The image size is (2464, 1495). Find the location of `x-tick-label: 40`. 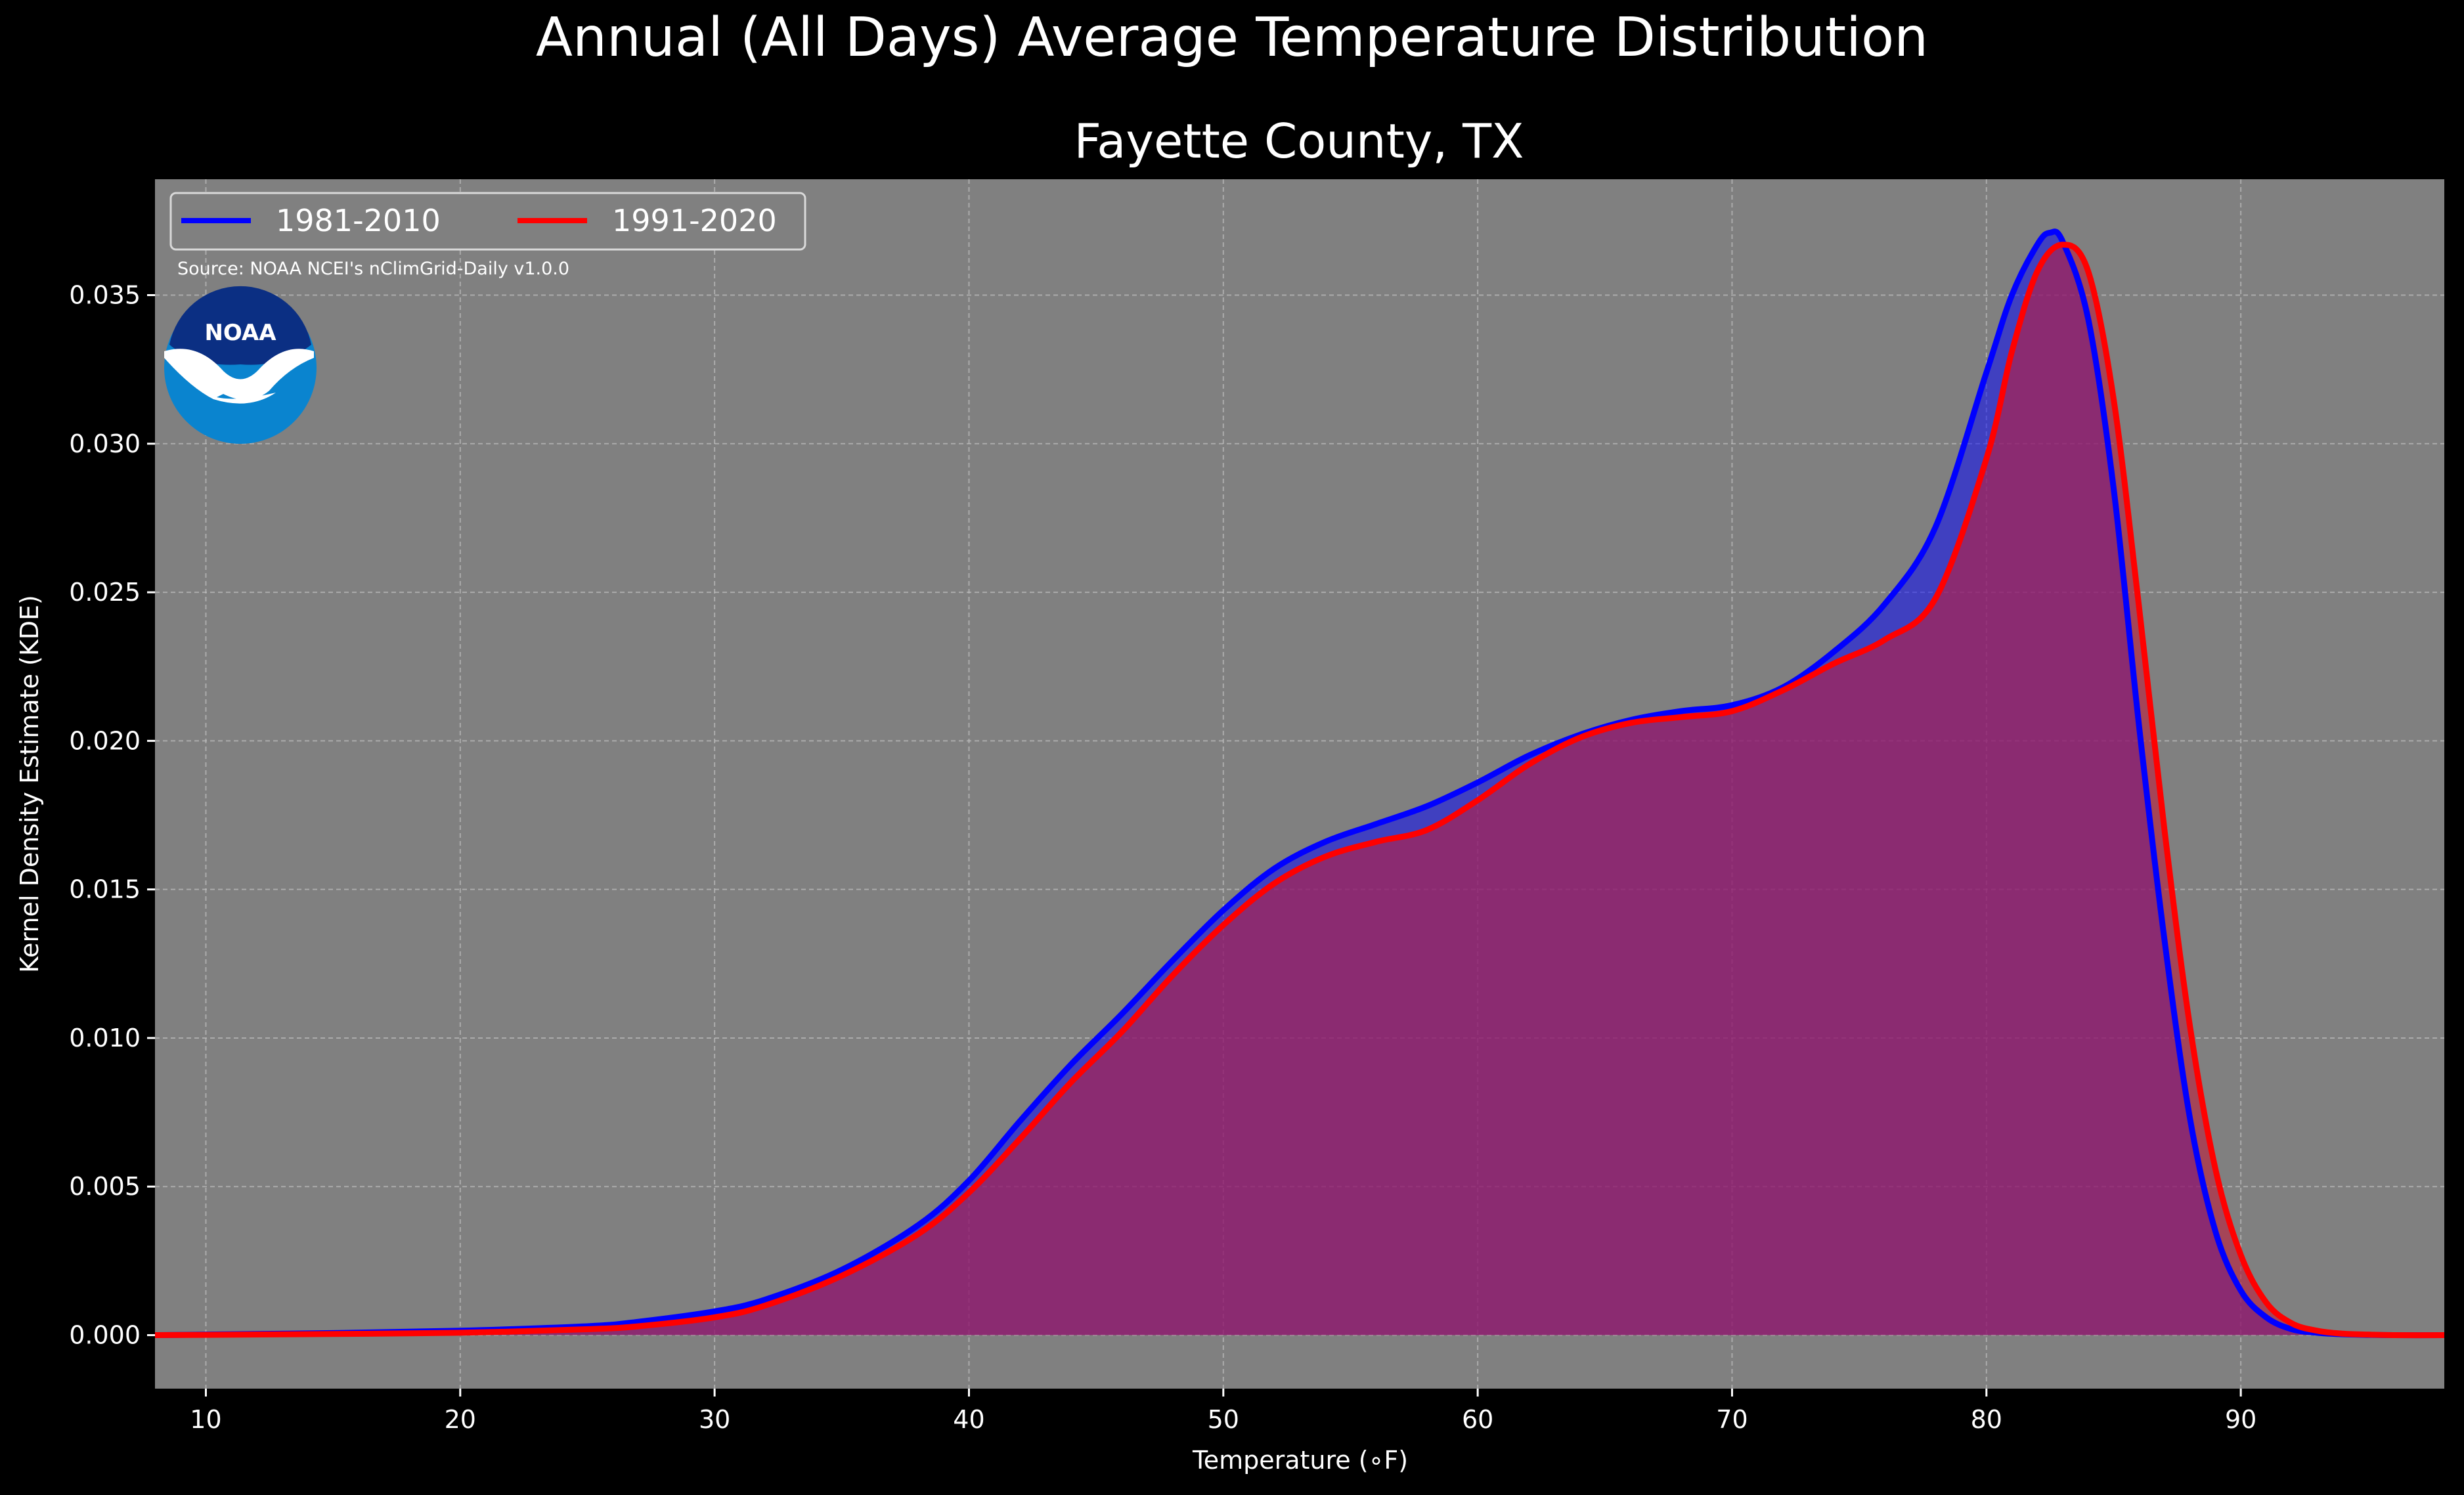

x-tick-label: 40 is located at coordinates (968, 1419).